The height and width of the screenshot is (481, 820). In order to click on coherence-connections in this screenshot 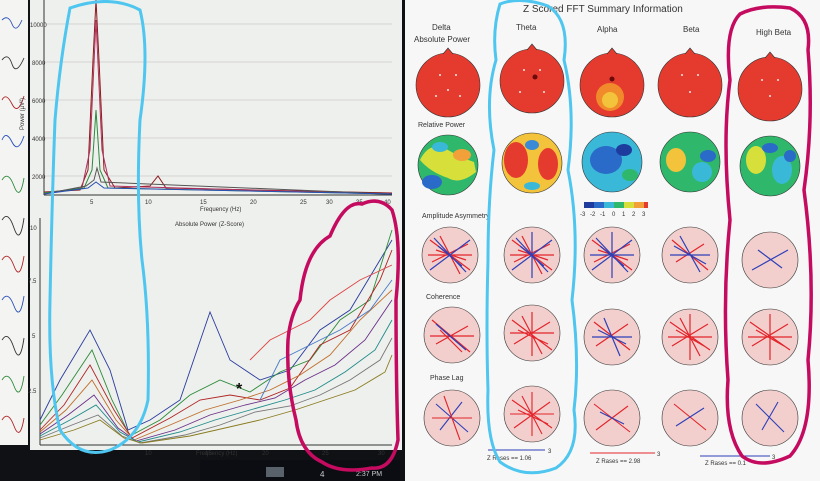, I will do `click(611, 336)`.